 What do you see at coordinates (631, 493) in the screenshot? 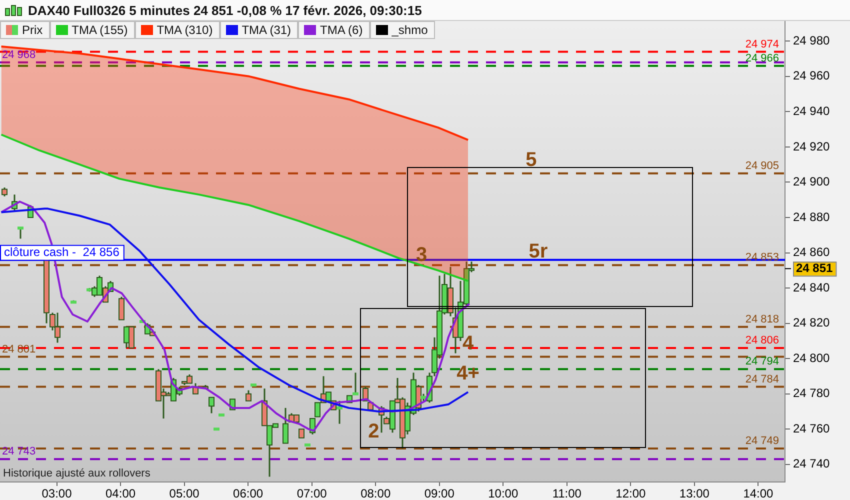
I see `x-tick-label: 12:00` at bounding box center [631, 493].